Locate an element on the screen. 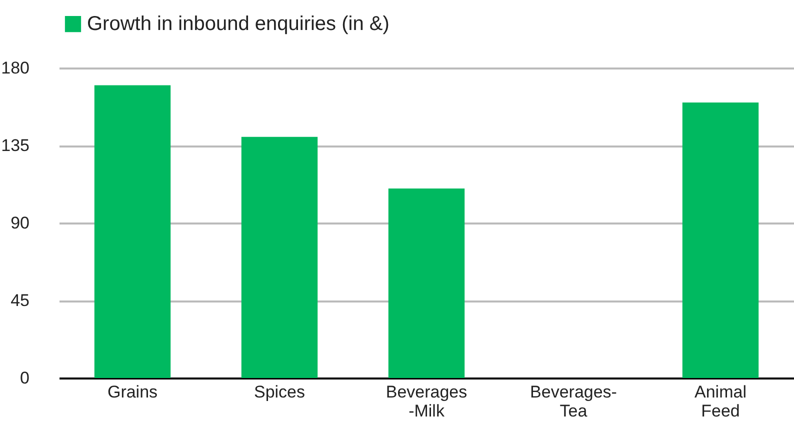  y-tick-label: 0 is located at coordinates (25, 378).